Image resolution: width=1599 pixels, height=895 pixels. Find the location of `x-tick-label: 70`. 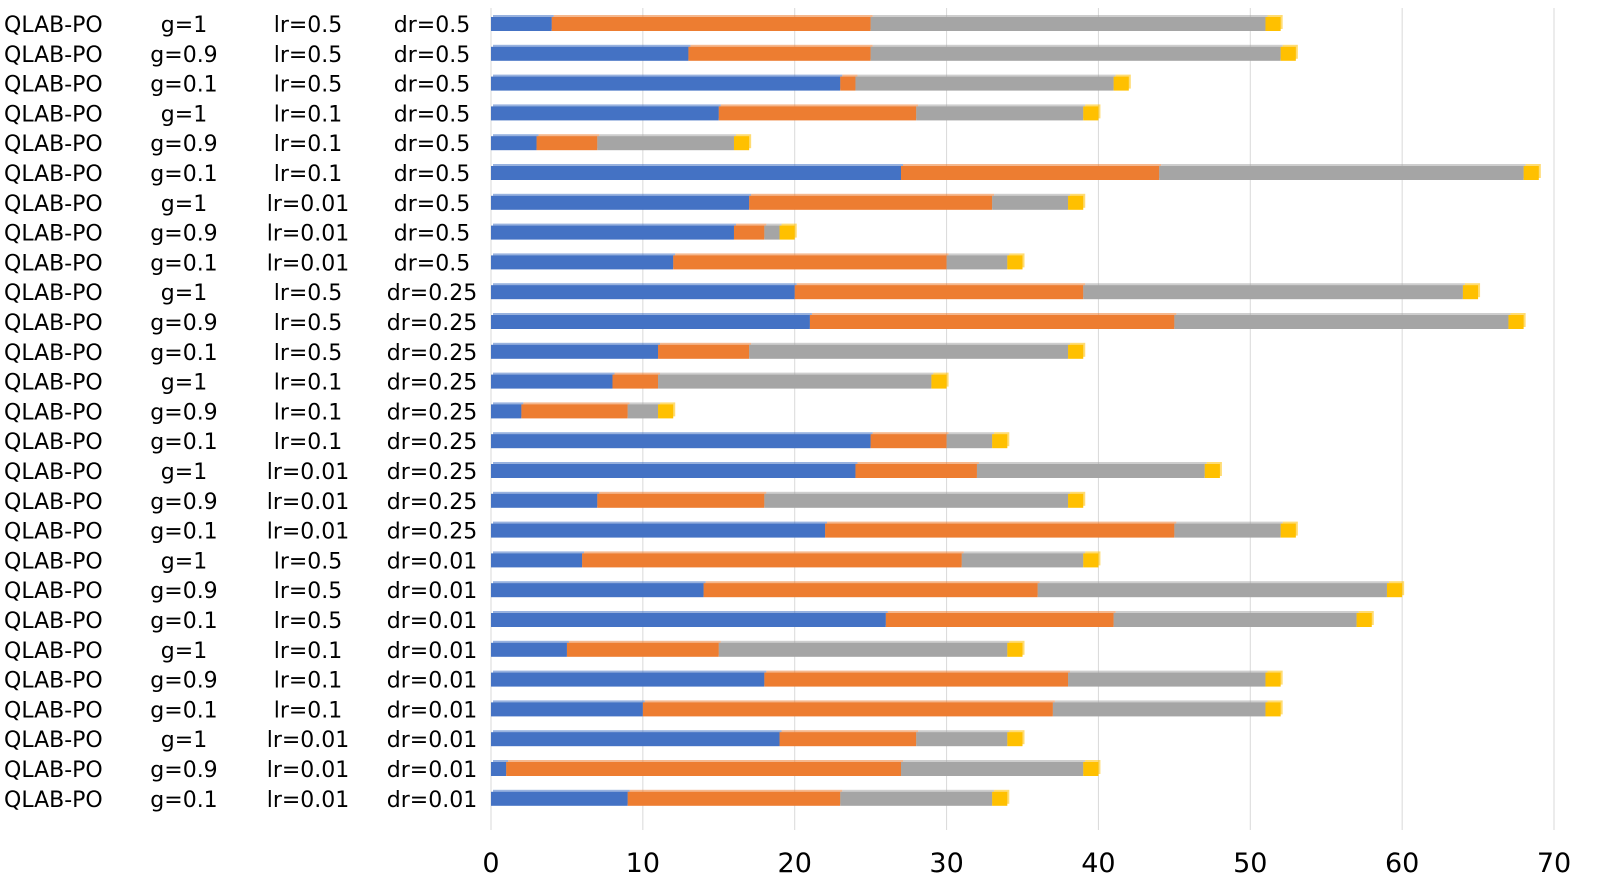

x-tick-label: 70 is located at coordinates (1554, 863).